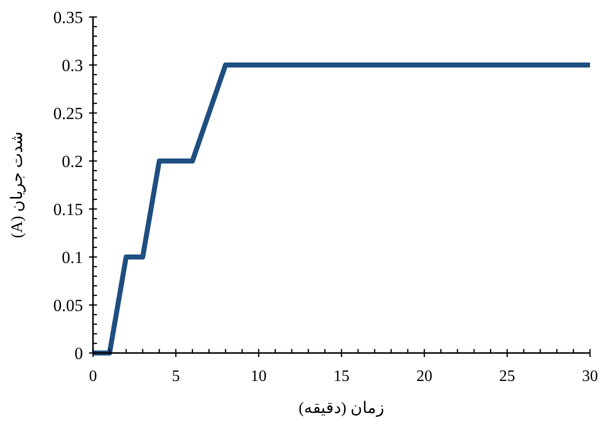 Image resolution: width=602 pixels, height=421 pixels. What do you see at coordinates (258, 376) in the screenshot?
I see `x-tick-label: 10` at bounding box center [258, 376].